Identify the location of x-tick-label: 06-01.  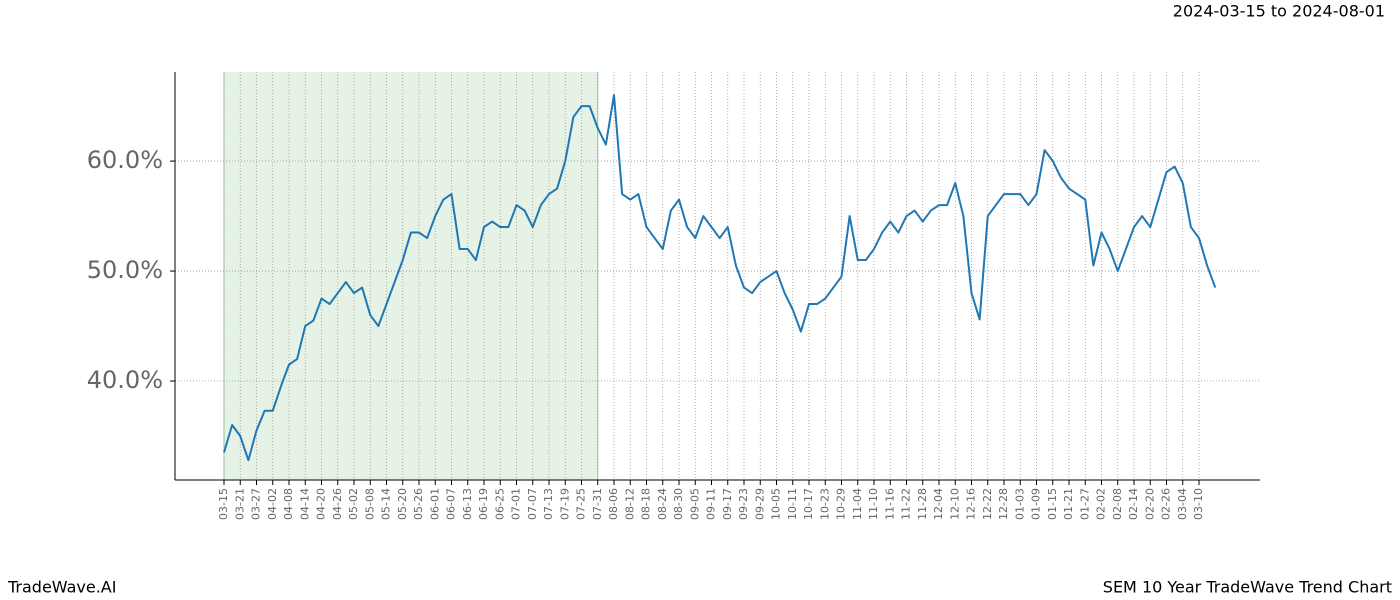
(434, 504).